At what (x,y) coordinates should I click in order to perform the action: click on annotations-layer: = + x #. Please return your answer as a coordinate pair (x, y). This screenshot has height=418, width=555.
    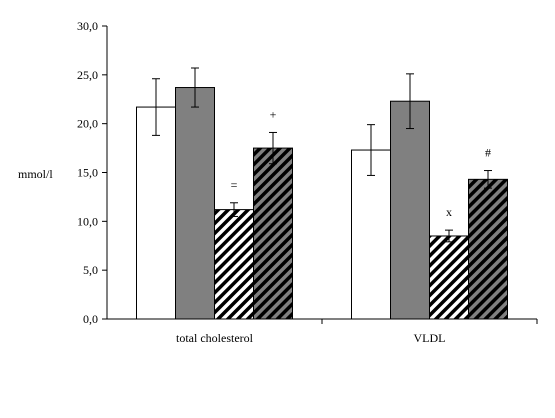
    Looking at the image, I should click on (361, 163).